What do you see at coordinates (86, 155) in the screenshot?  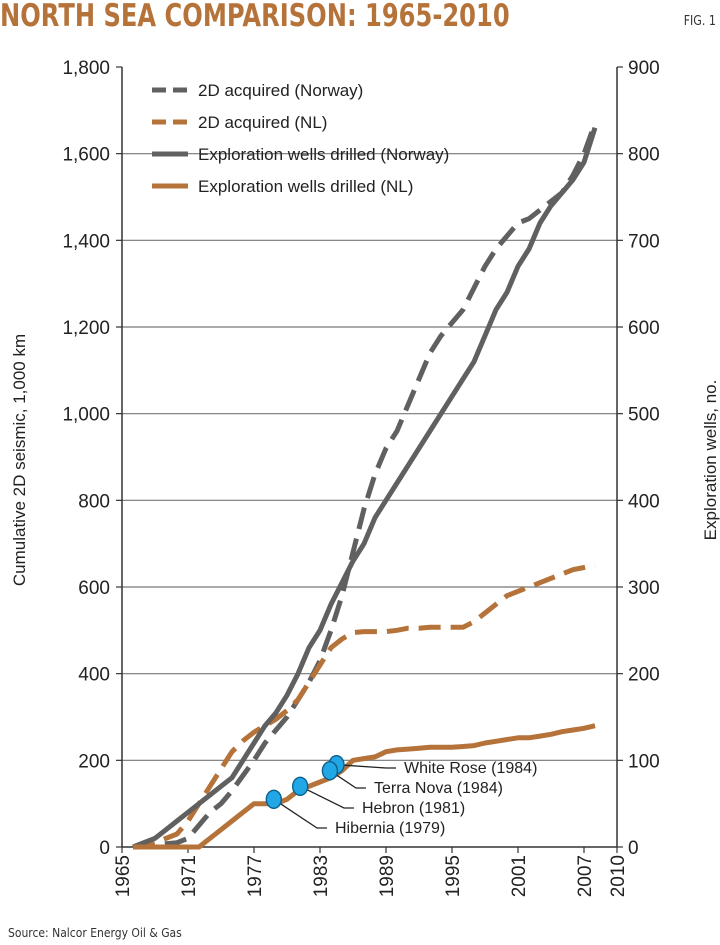 I see `y-tick-label-left: 1,600` at bounding box center [86, 155].